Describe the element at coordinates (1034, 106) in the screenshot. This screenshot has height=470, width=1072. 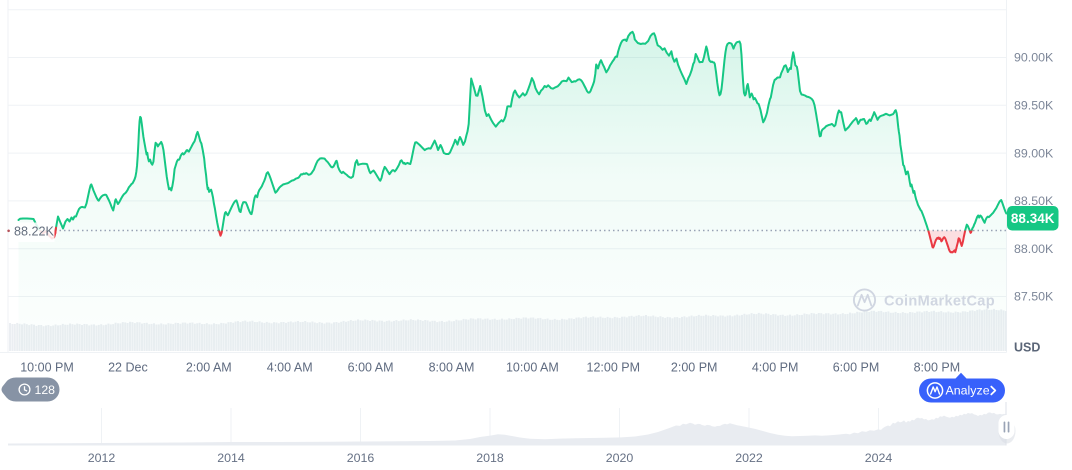
I see `svg-text: 89.50K` at that location.